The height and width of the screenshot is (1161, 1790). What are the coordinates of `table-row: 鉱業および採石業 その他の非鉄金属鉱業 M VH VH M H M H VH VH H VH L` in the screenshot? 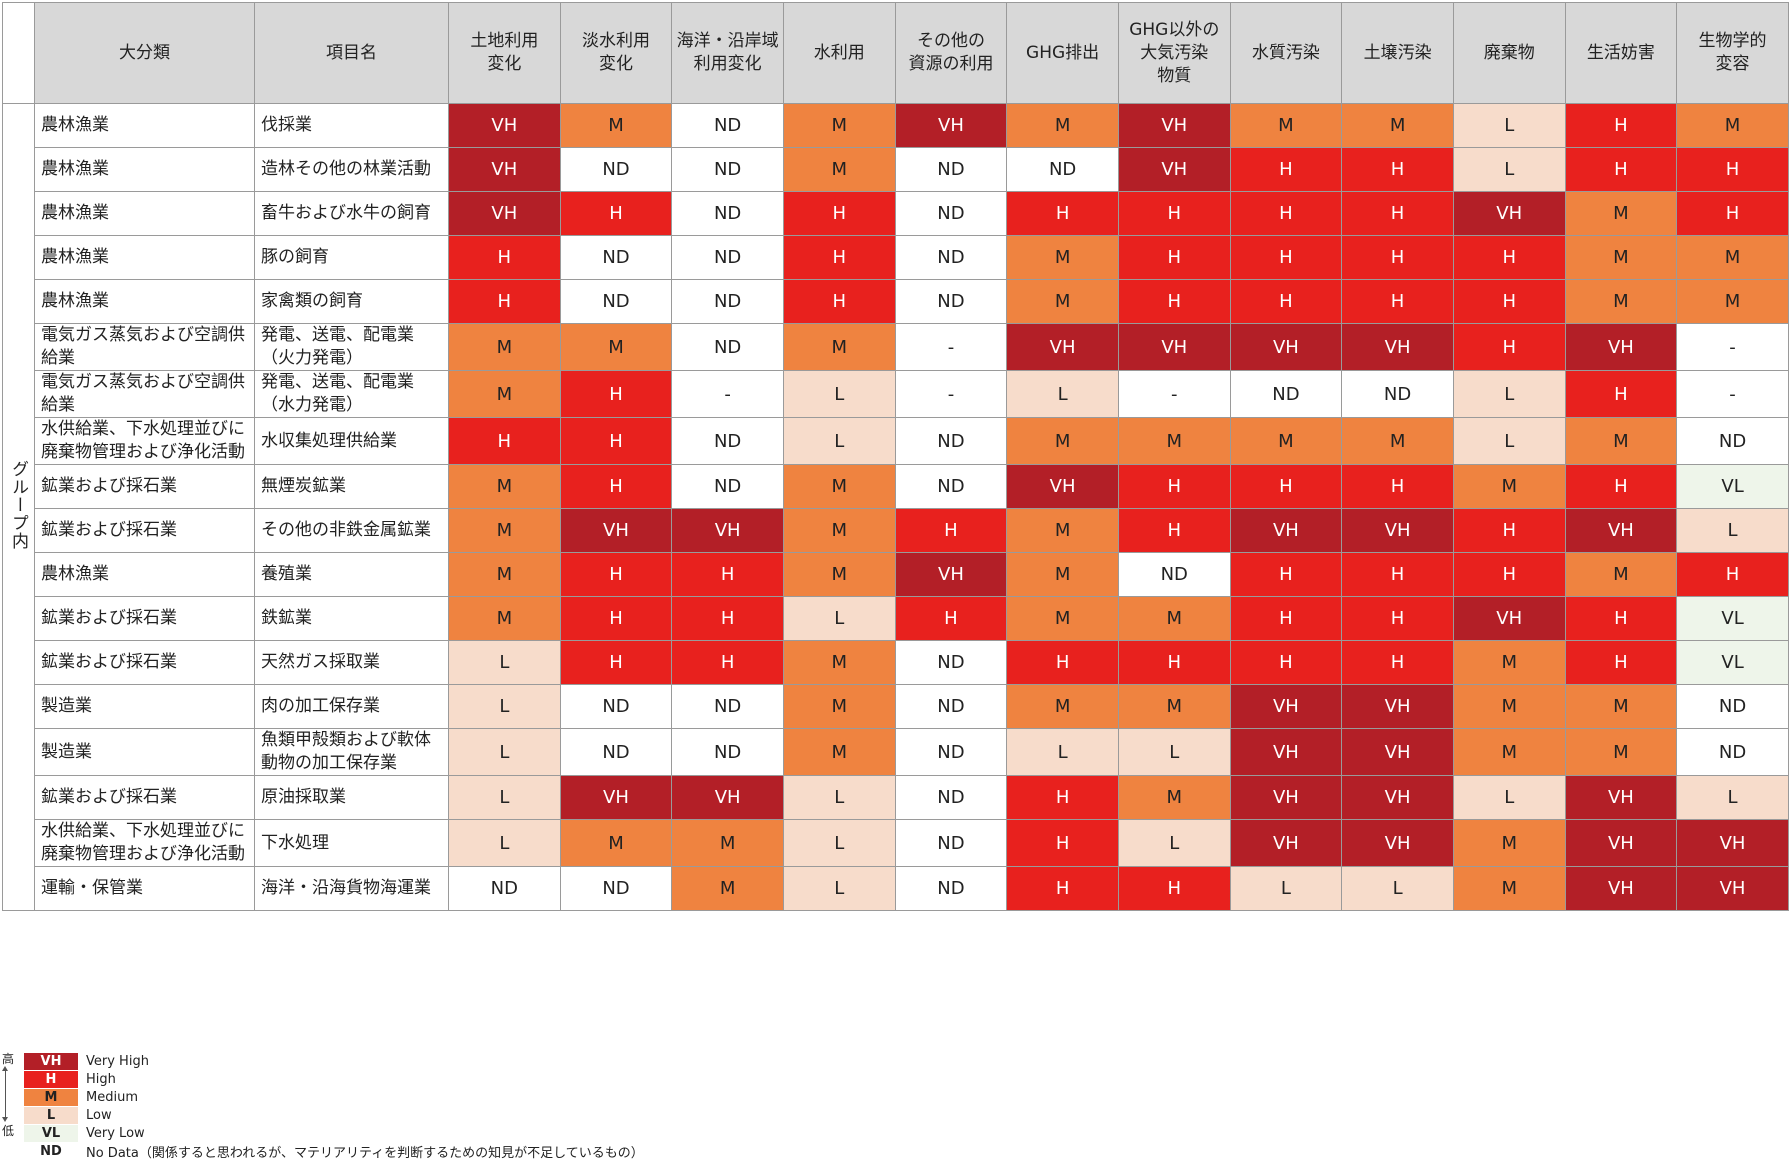 It's located at (896, 530).